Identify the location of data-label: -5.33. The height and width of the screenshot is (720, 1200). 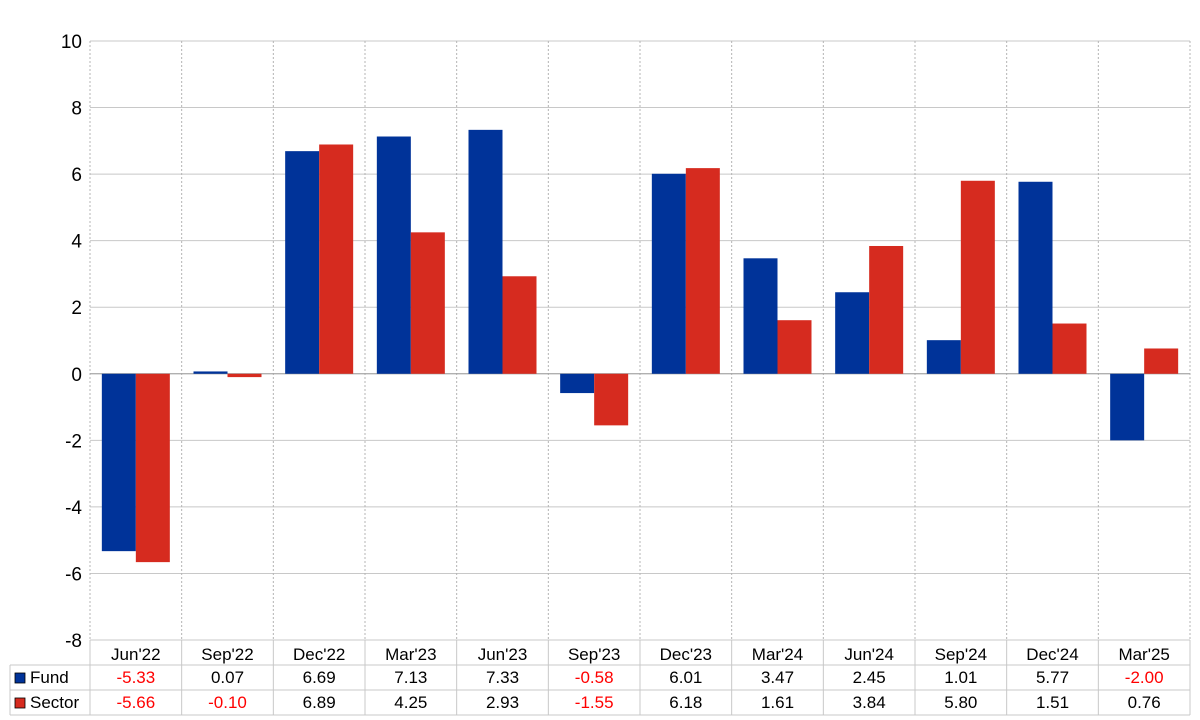
(135, 677).